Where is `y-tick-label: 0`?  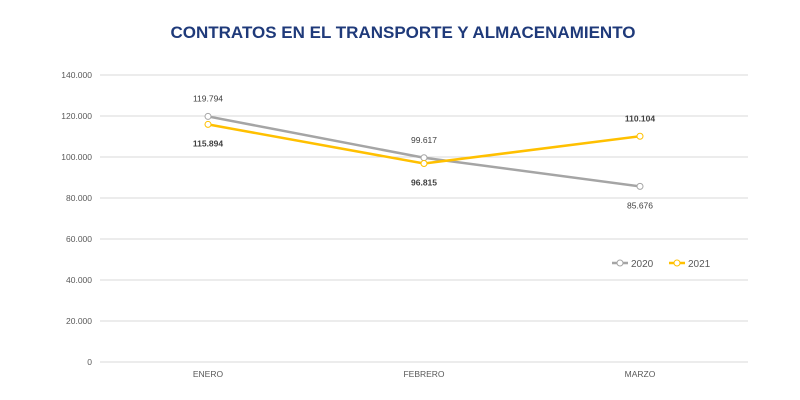 y-tick-label: 0 is located at coordinates (89, 362).